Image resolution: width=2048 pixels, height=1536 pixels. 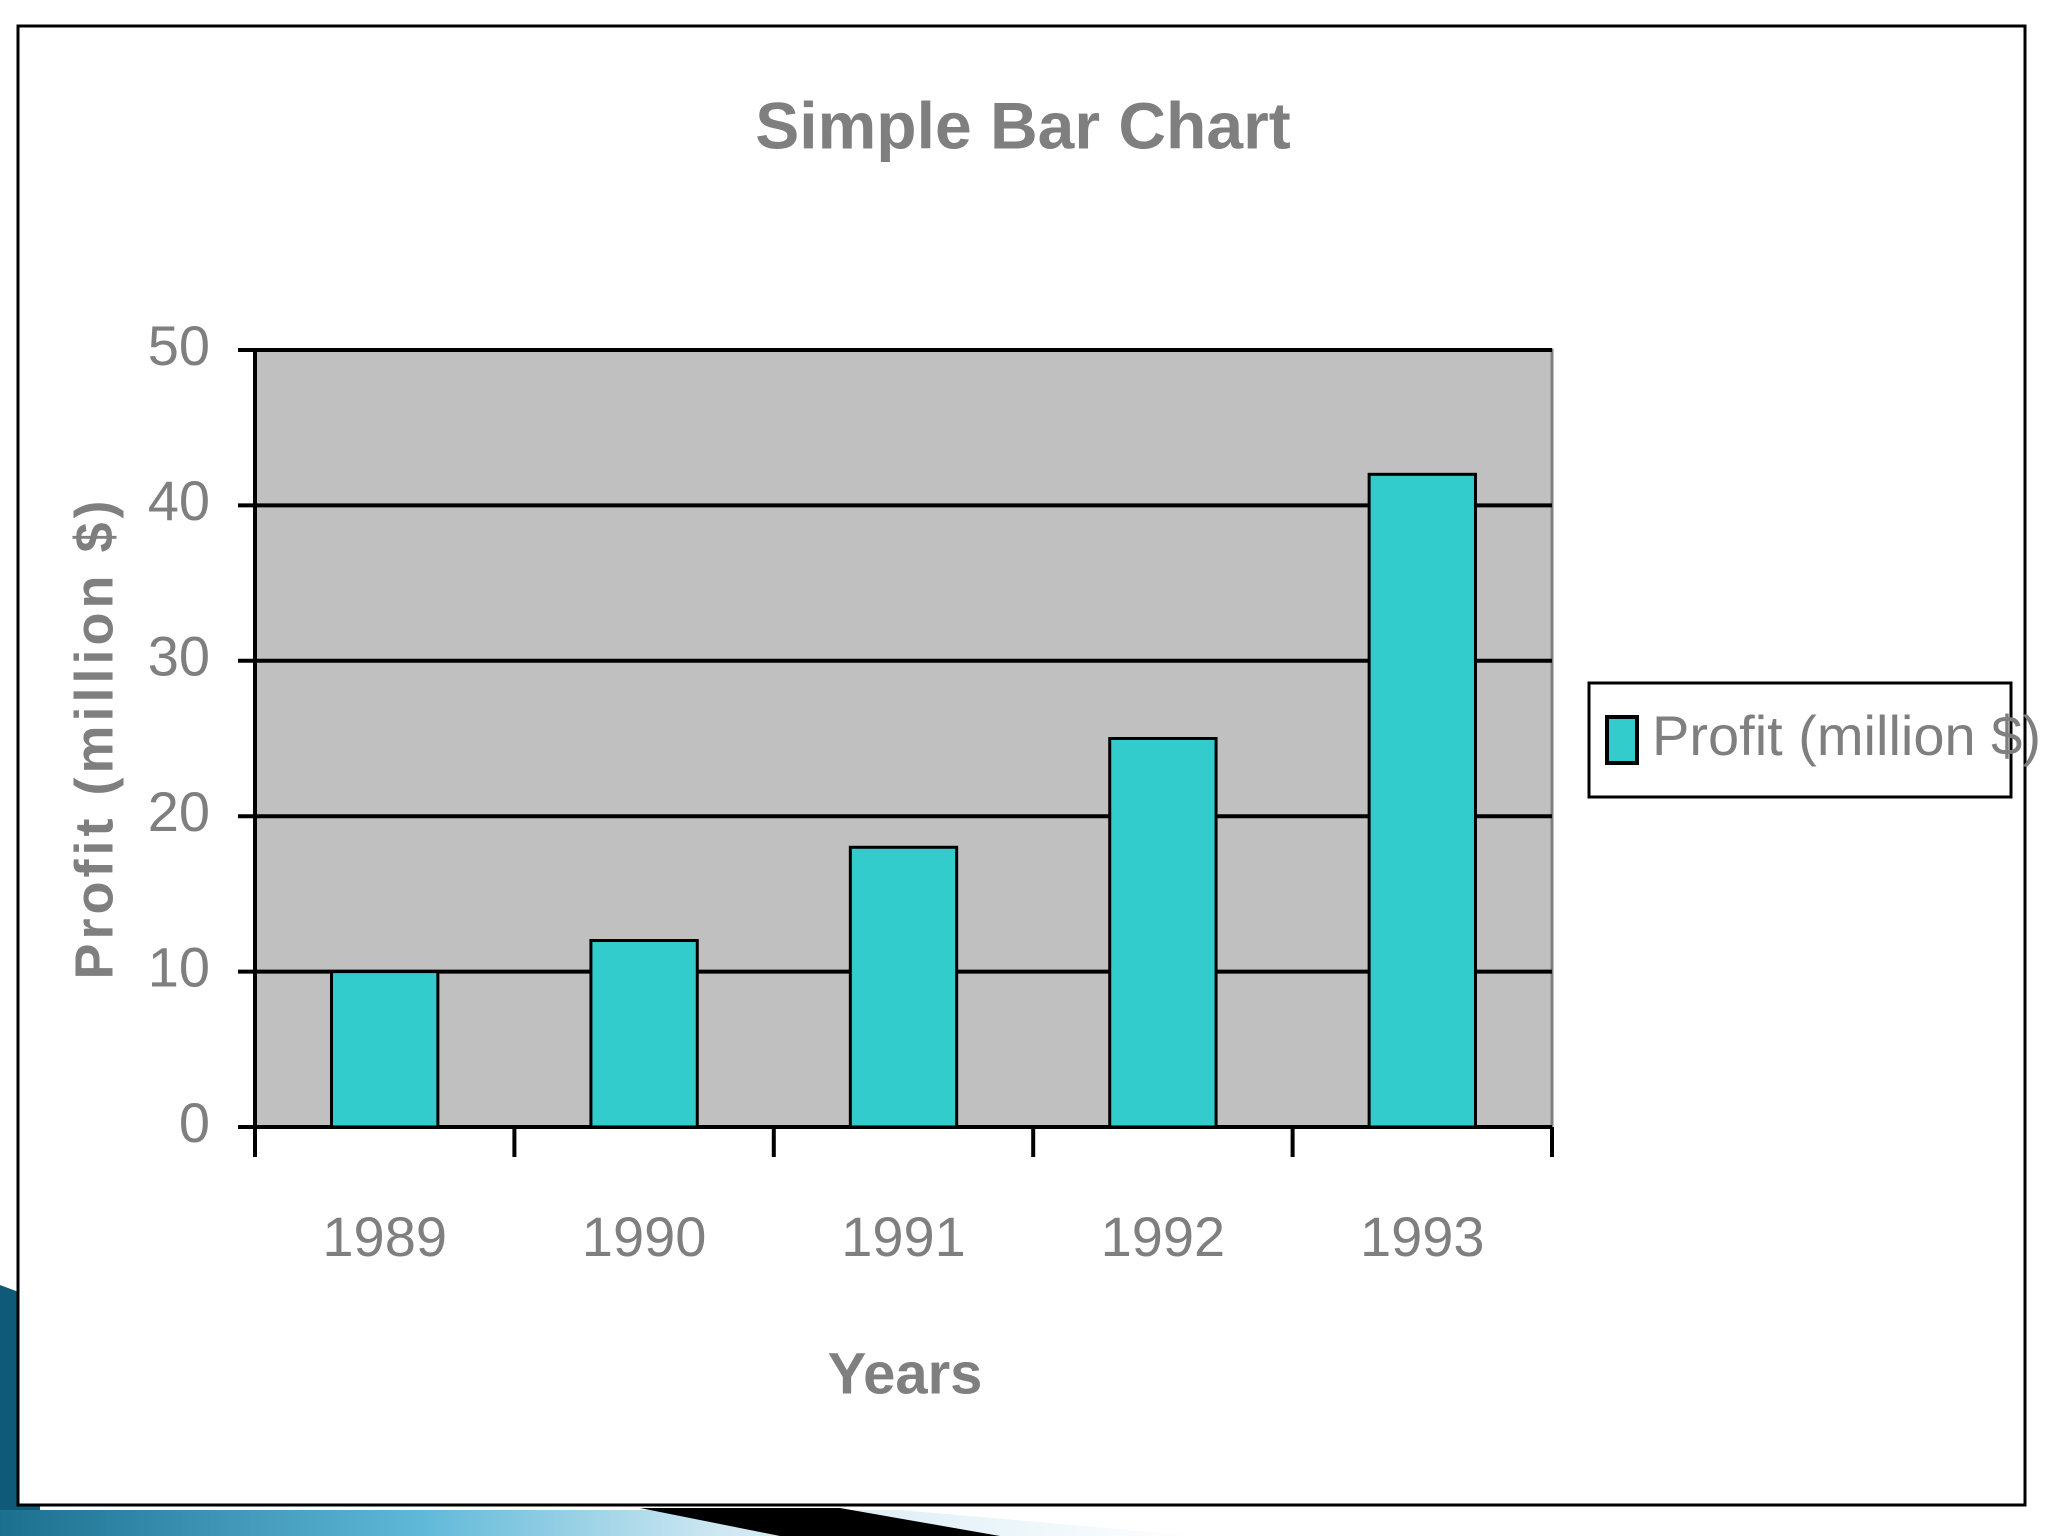 I want to click on y-axis-label: Profit (million $), so click(x=94, y=738).